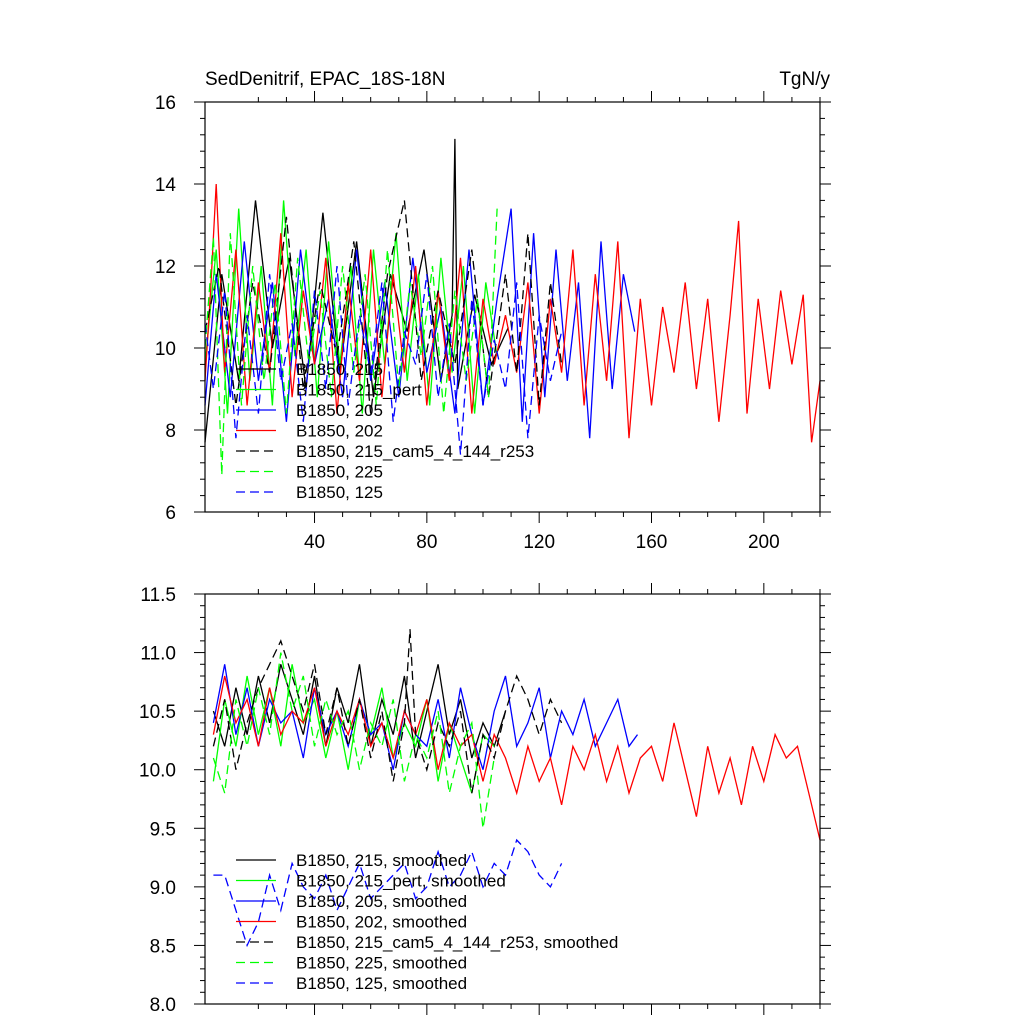 Image resolution: width=1024 pixels, height=1024 pixels. What do you see at coordinates (166, 185) in the screenshot?
I see `y-tick-label: 14` at bounding box center [166, 185].